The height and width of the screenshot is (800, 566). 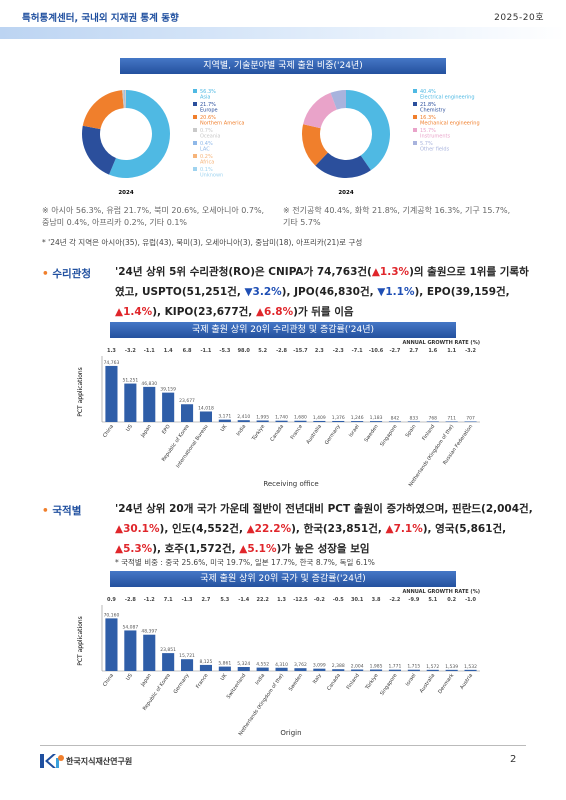 What do you see at coordinates (470, 667) in the screenshot?
I see `value-label: 1,532` at bounding box center [470, 667].